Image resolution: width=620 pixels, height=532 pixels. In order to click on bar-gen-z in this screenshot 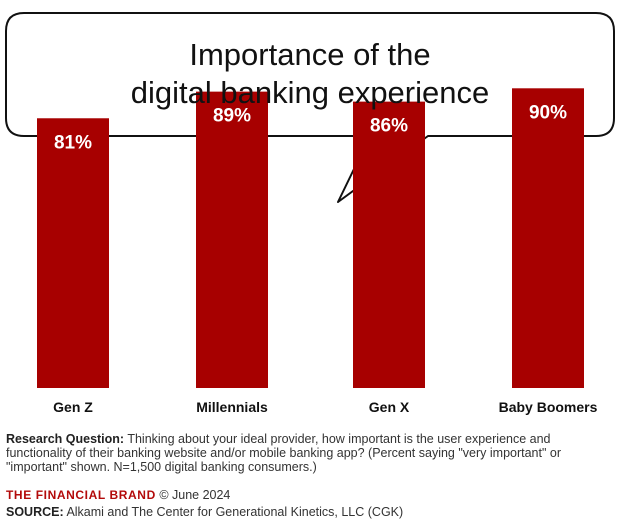, I will do `click(73, 253)`.